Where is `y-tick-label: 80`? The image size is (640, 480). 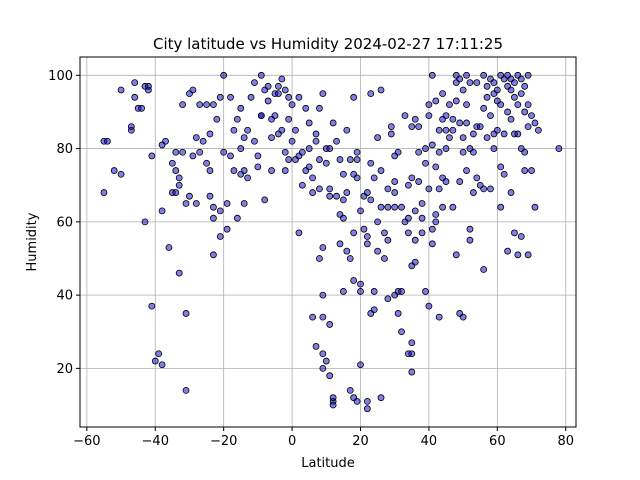
y-tick-label: 80 is located at coordinates (64, 149).